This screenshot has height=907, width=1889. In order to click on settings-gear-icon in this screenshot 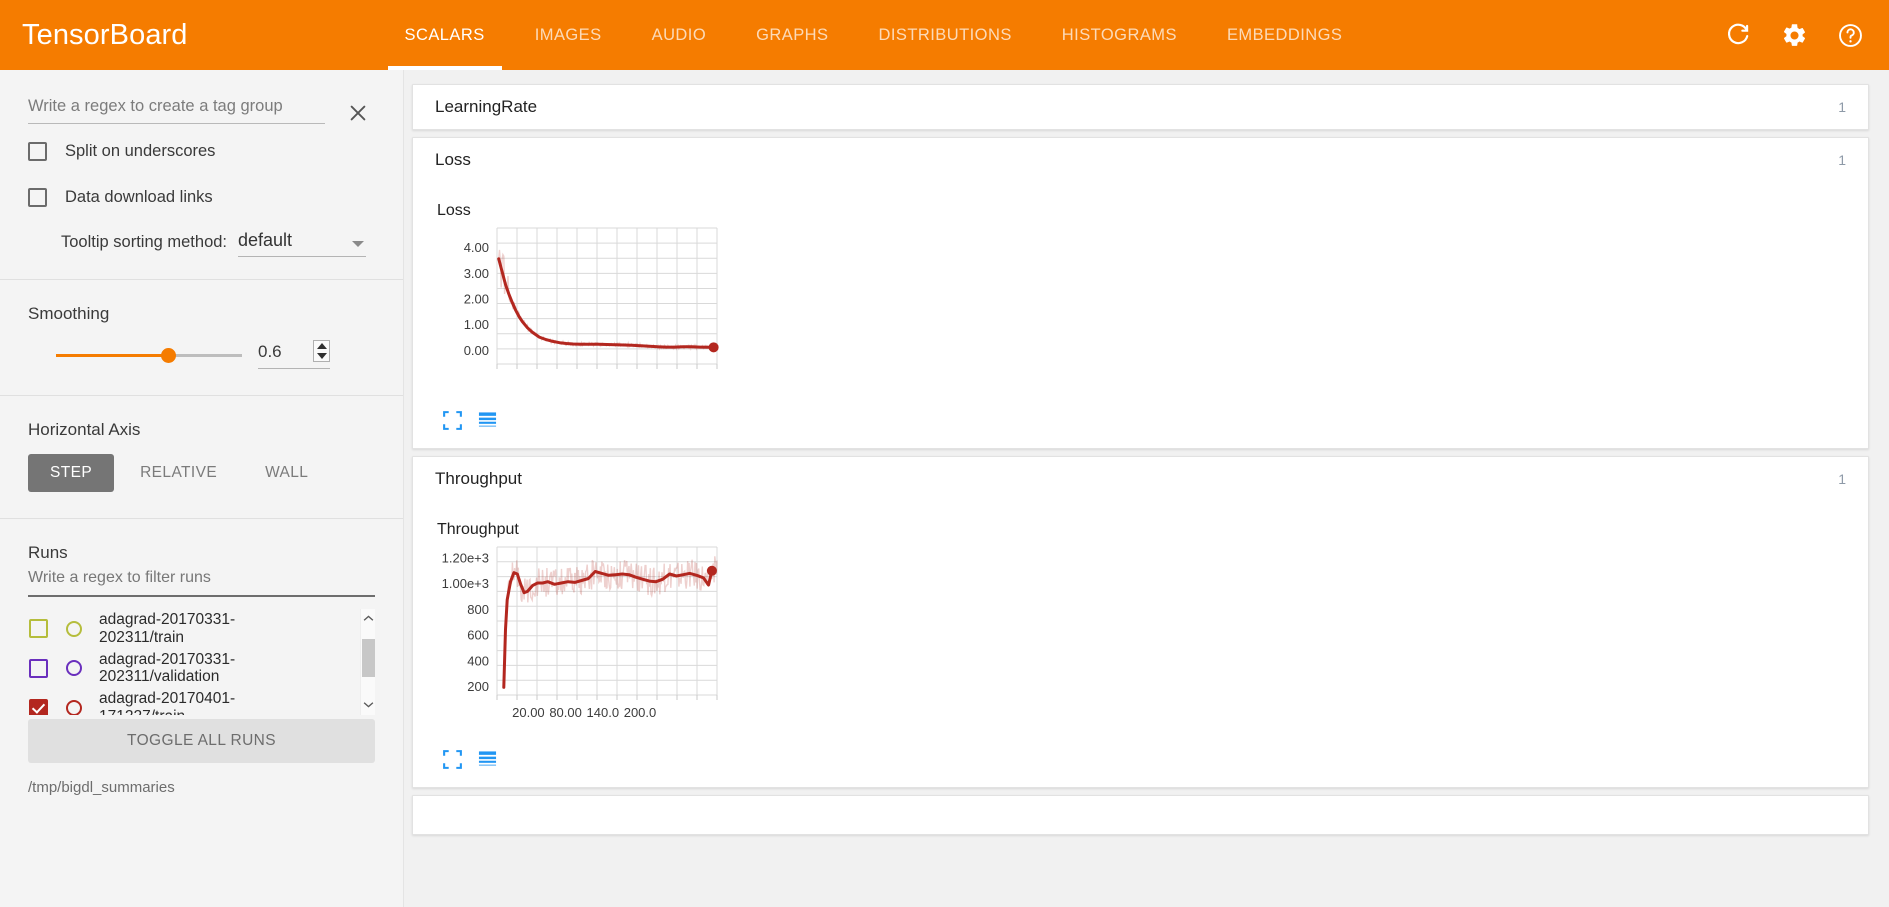, I will do `click(1794, 35)`.